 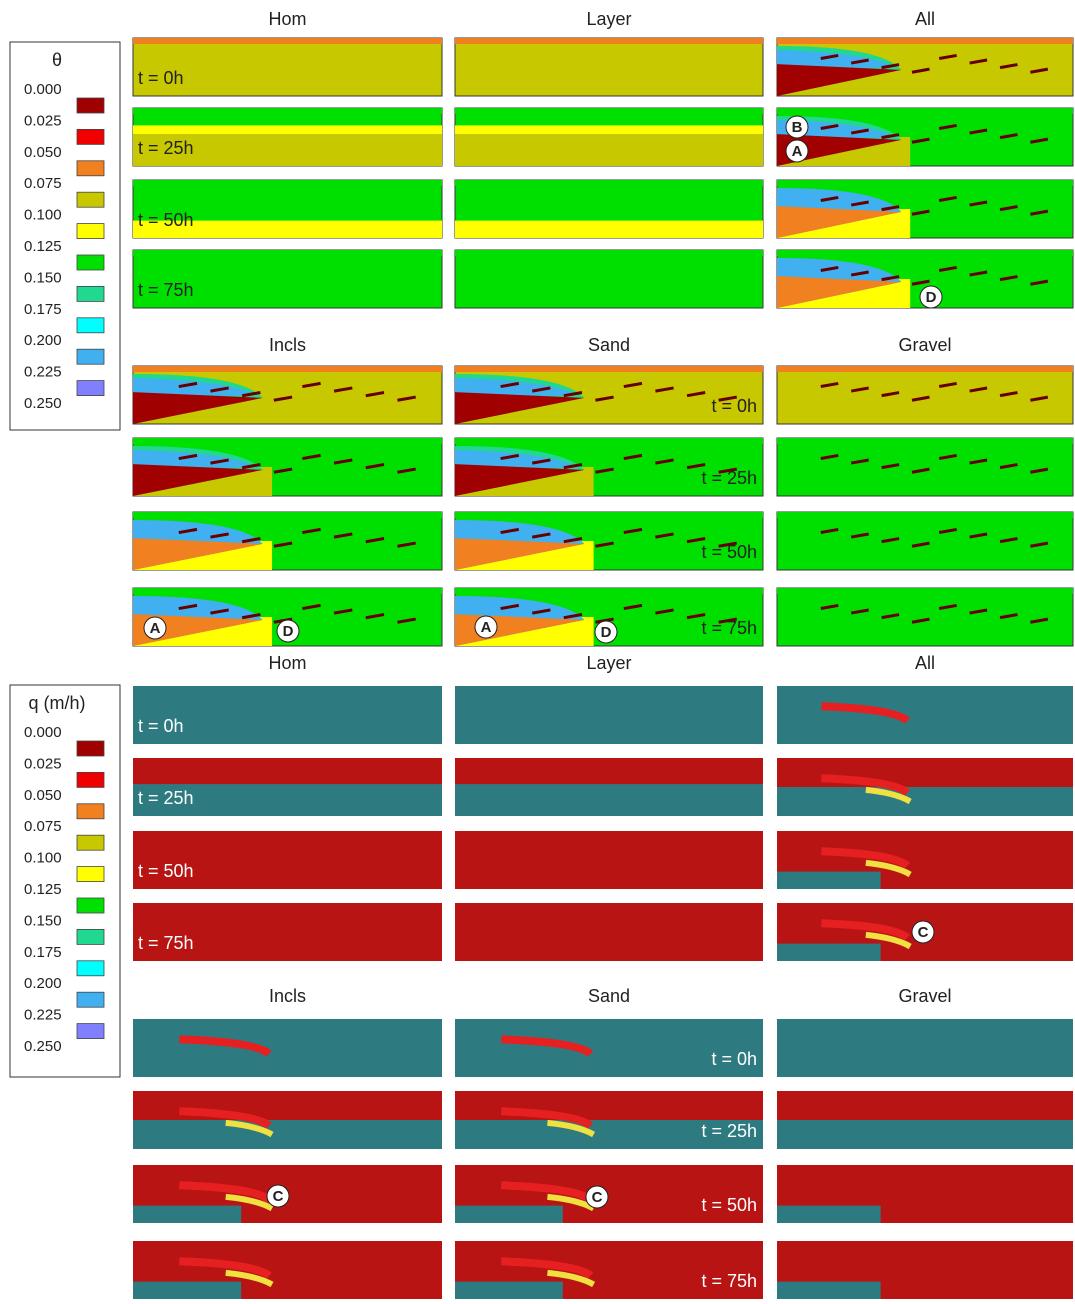 What do you see at coordinates (43, 763) in the screenshot?
I see `legend-label: 0.025` at bounding box center [43, 763].